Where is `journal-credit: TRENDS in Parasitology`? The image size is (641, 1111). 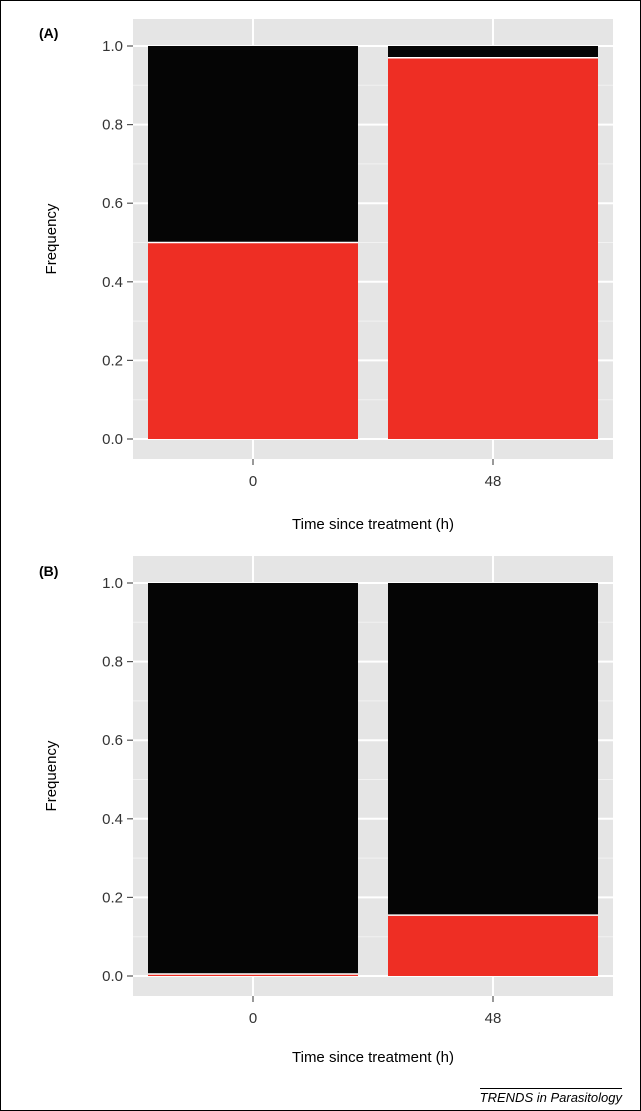
journal-credit: TRENDS in Parasitology is located at coordinates (550, 1096).